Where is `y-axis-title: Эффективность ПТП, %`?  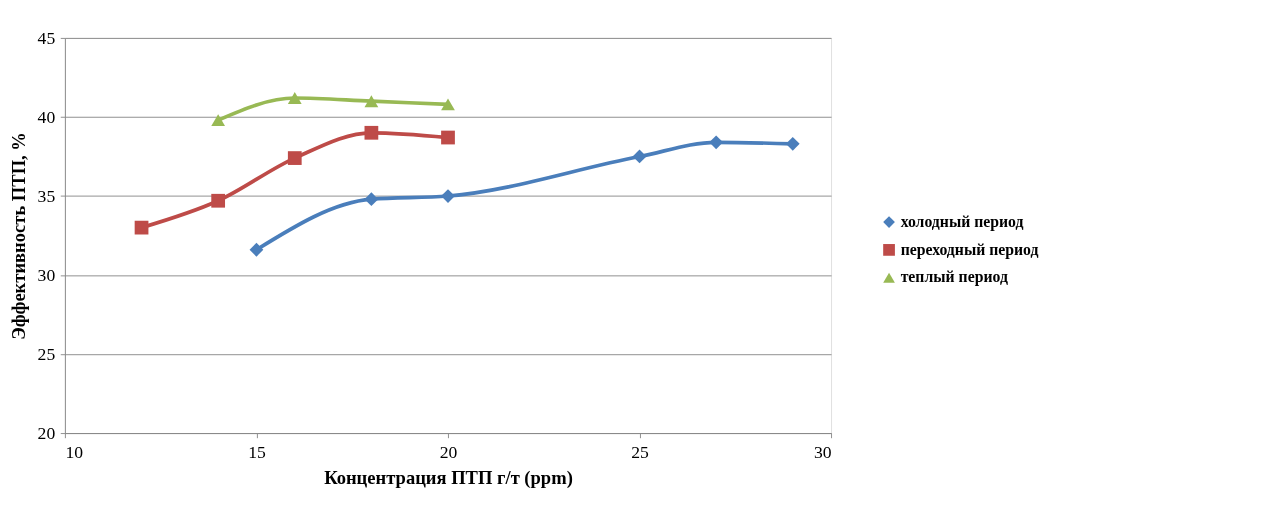 y-axis-title: Эффективность ПТП, % is located at coordinates (18, 236).